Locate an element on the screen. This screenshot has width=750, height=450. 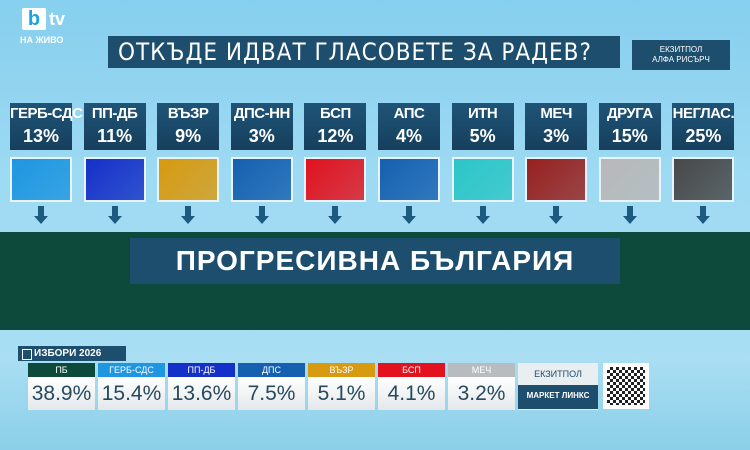
source-column: ГЕРБ-СДС 13% is located at coordinates (46, 164).